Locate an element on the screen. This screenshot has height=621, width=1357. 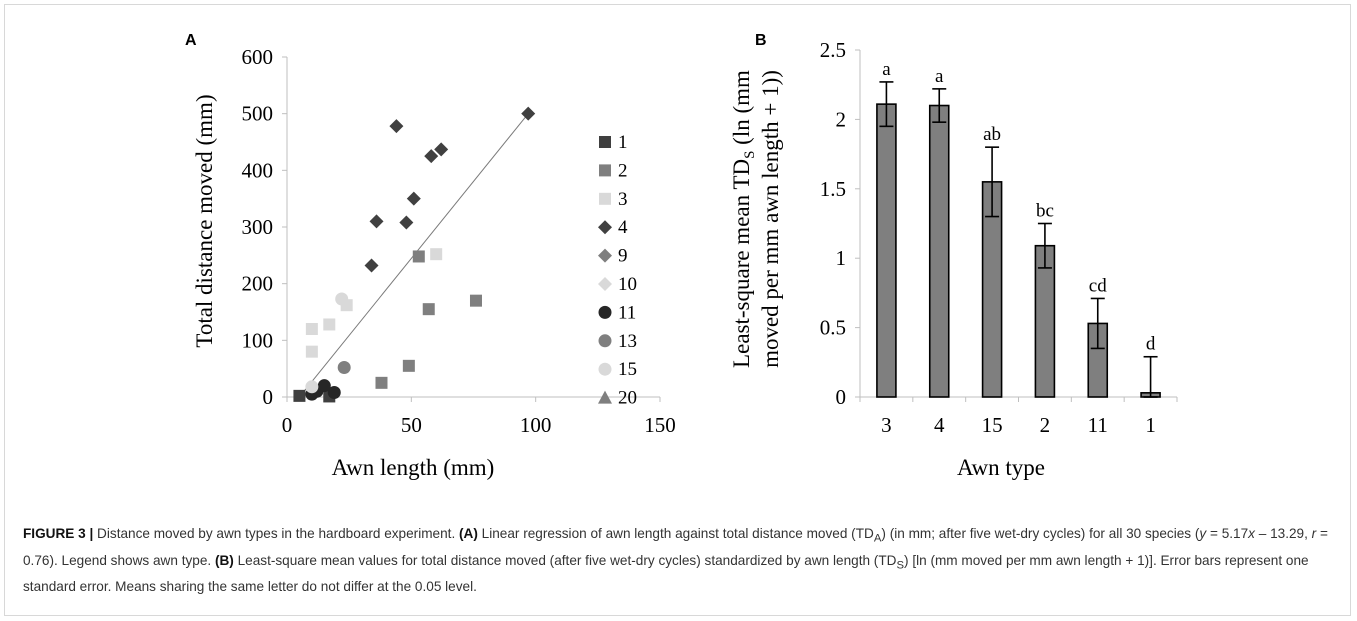
panel-b-category-label: 3 is located at coordinates (886, 425).